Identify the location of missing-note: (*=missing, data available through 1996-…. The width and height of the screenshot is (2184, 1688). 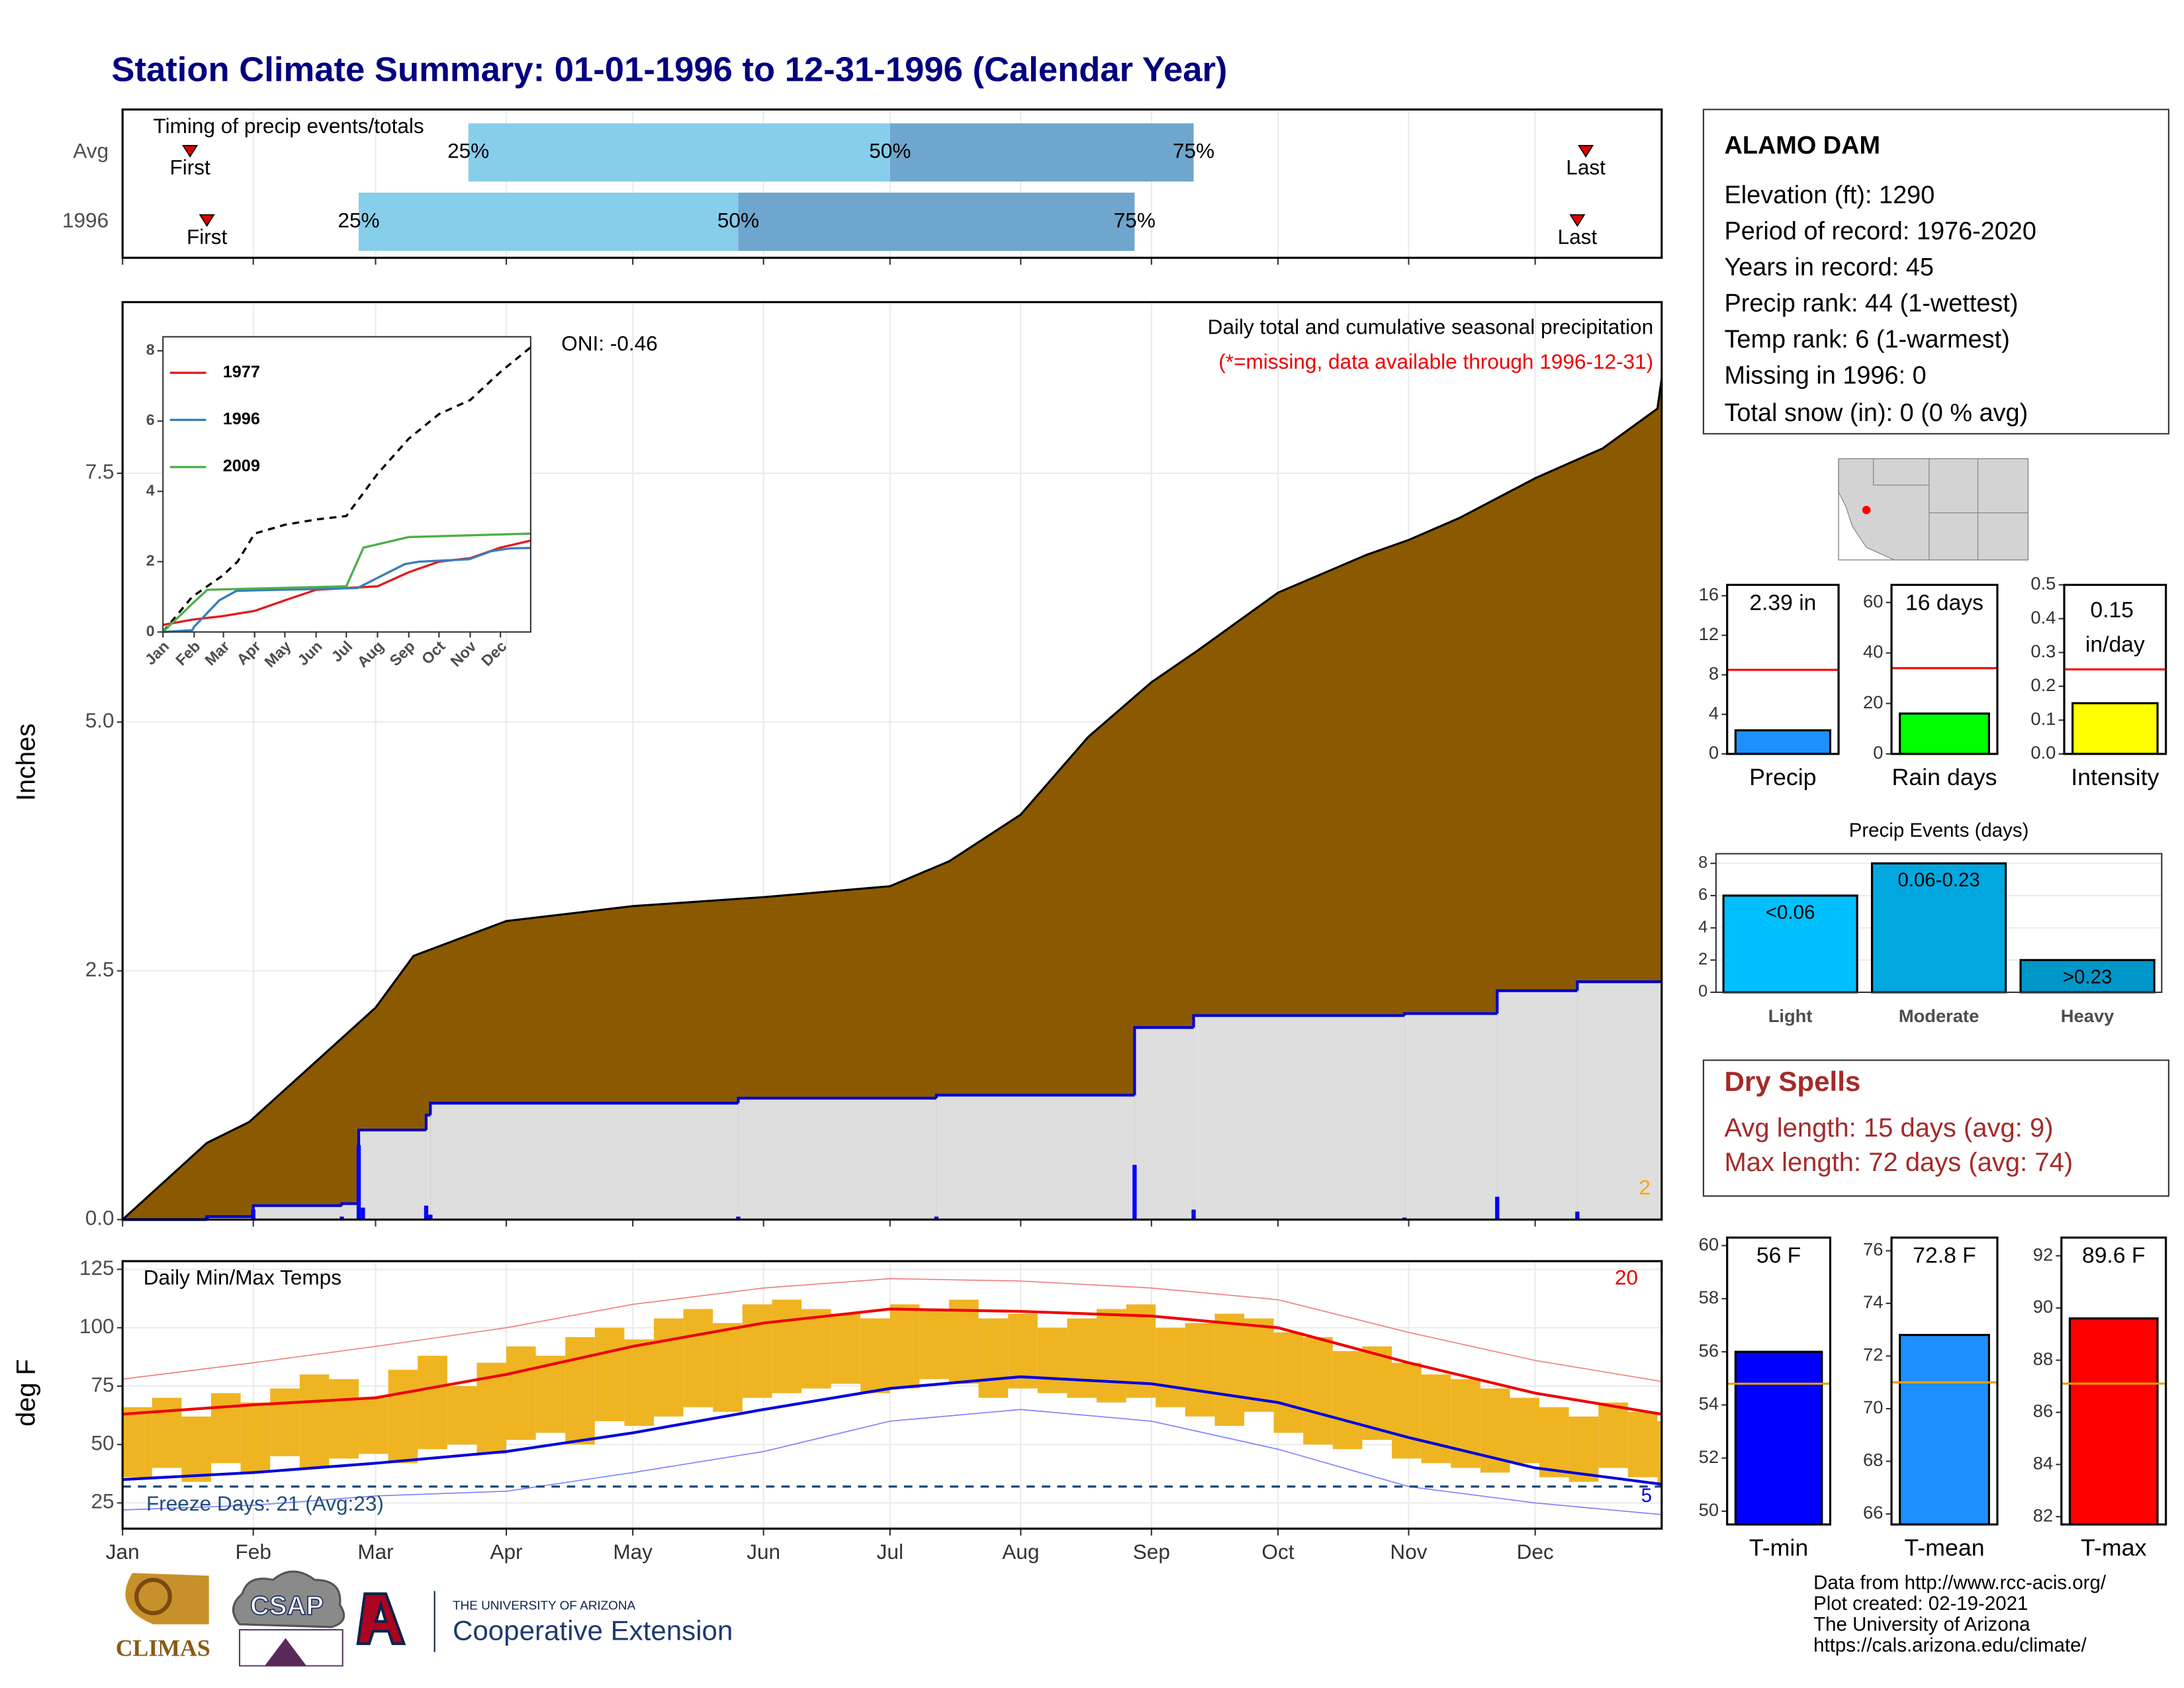
(1436, 361).